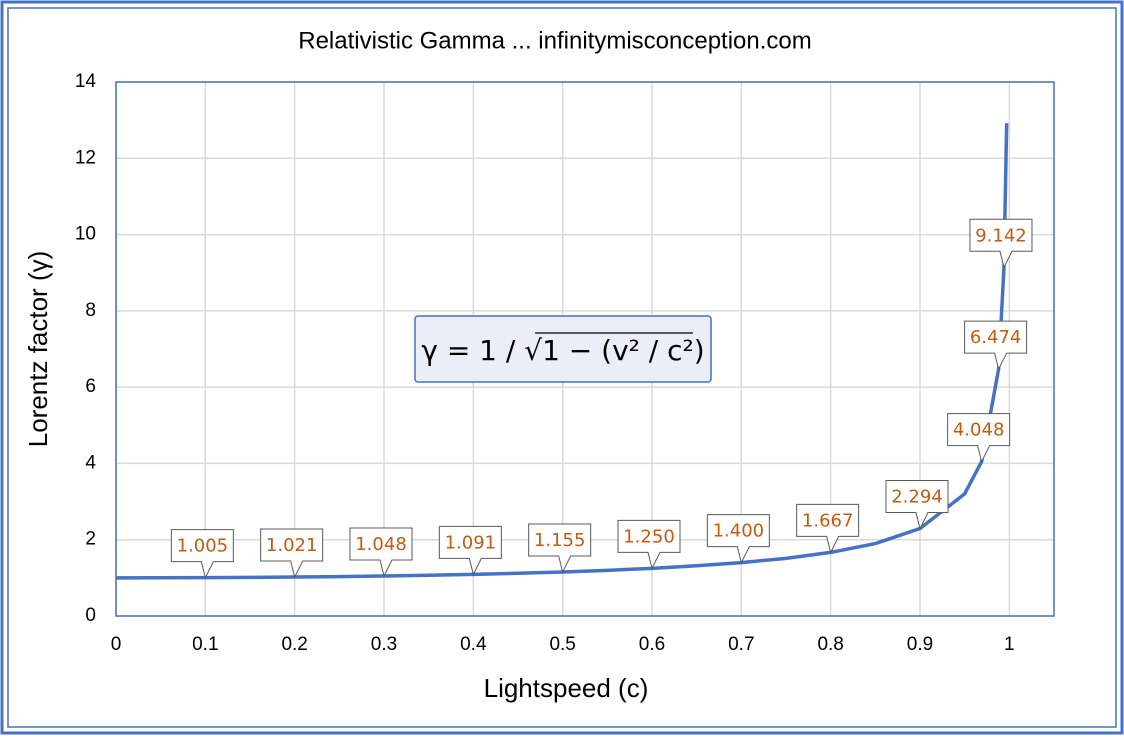  Describe the element at coordinates (294, 644) in the screenshot. I see `x-tick-label: 0.2` at that location.